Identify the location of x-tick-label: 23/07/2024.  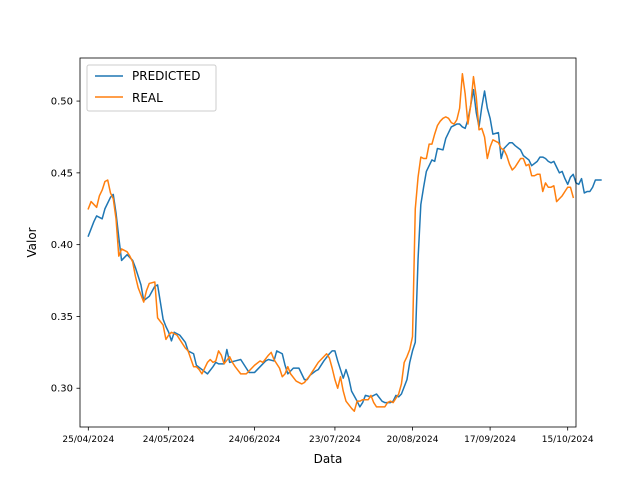
(335, 440).